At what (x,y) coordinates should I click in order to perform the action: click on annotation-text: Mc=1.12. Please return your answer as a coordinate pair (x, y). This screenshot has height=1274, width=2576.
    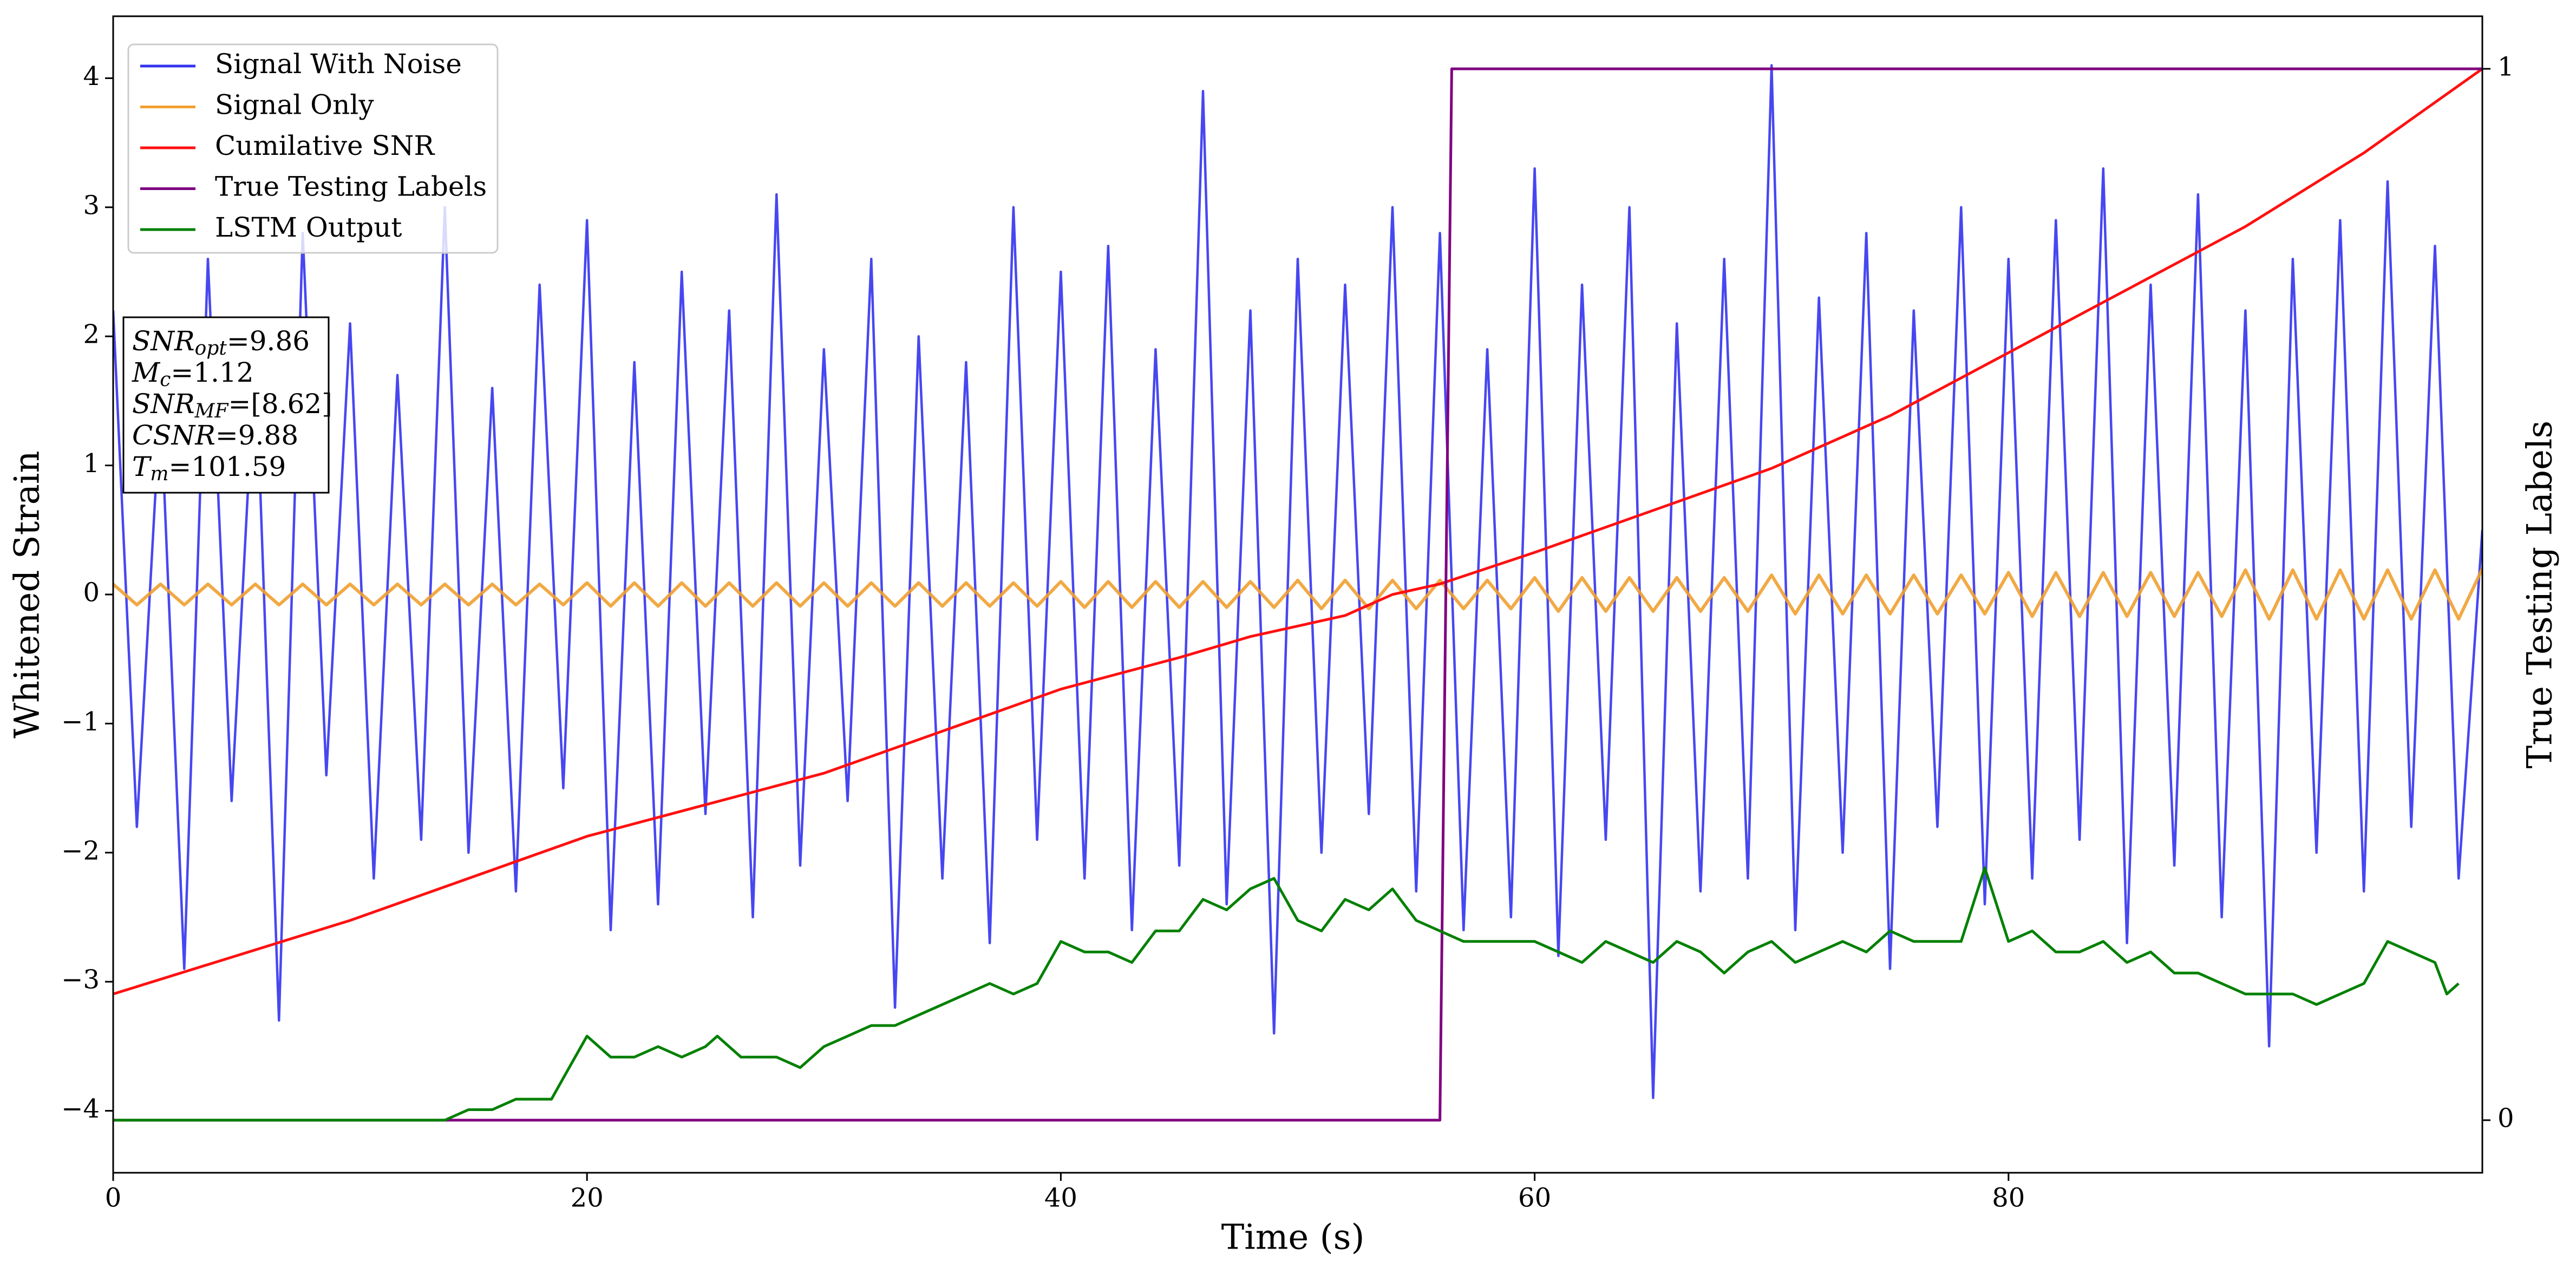
    Looking at the image, I should click on (193, 374).